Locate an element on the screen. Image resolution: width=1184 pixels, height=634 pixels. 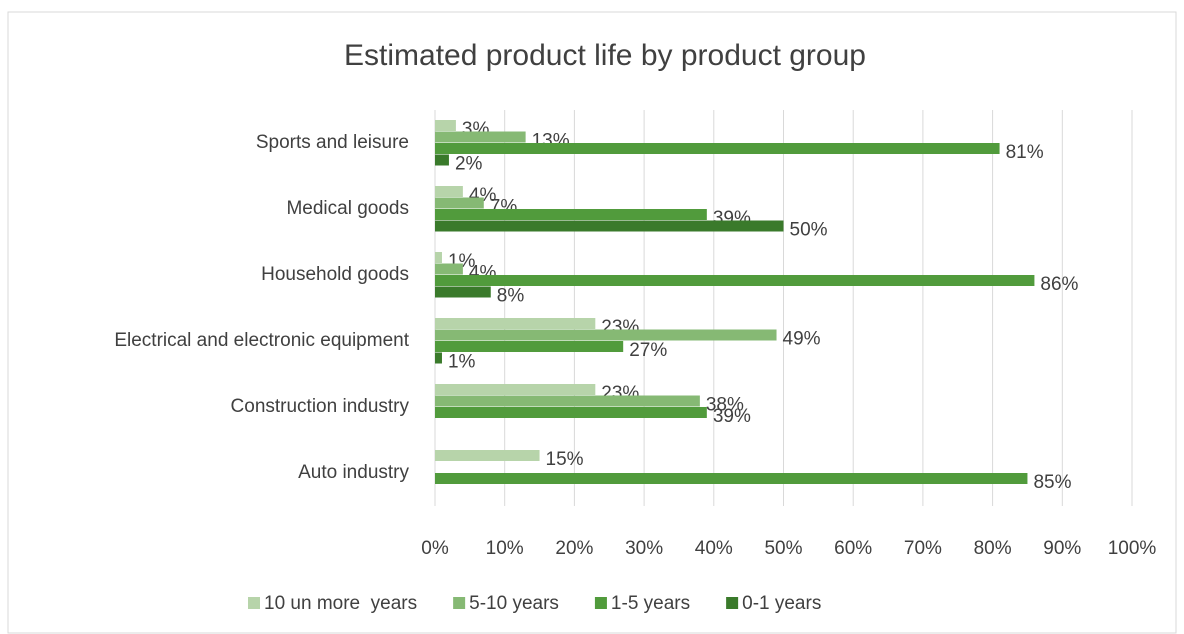
data-label: 38% is located at coordinates (725, 404).